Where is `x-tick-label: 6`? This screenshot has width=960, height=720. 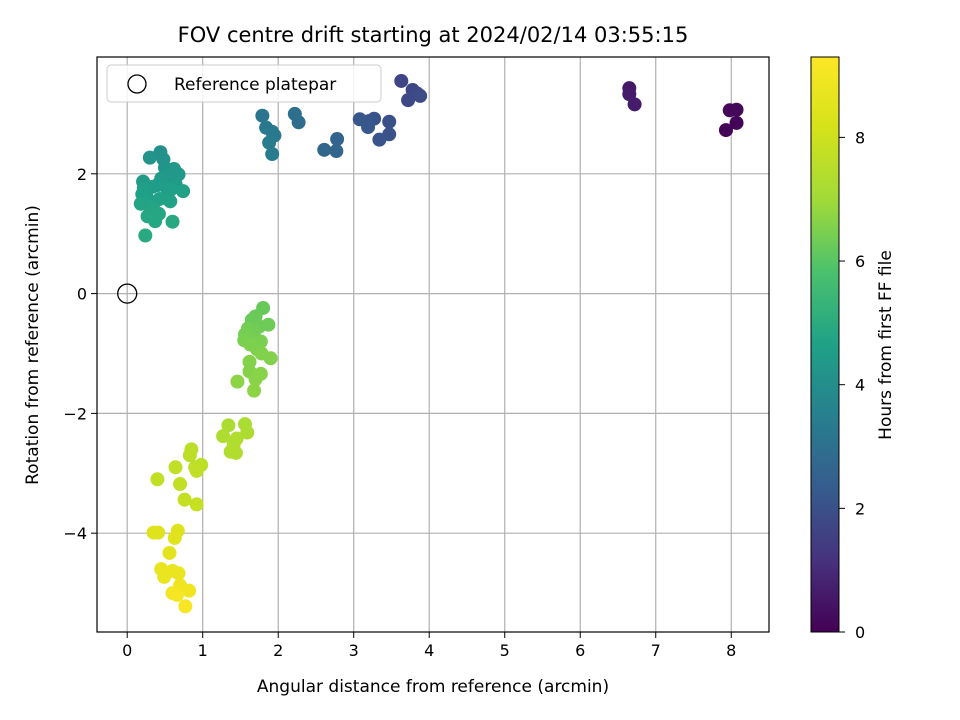 x-tick-label: 6 is located at coordinates (580, 650).